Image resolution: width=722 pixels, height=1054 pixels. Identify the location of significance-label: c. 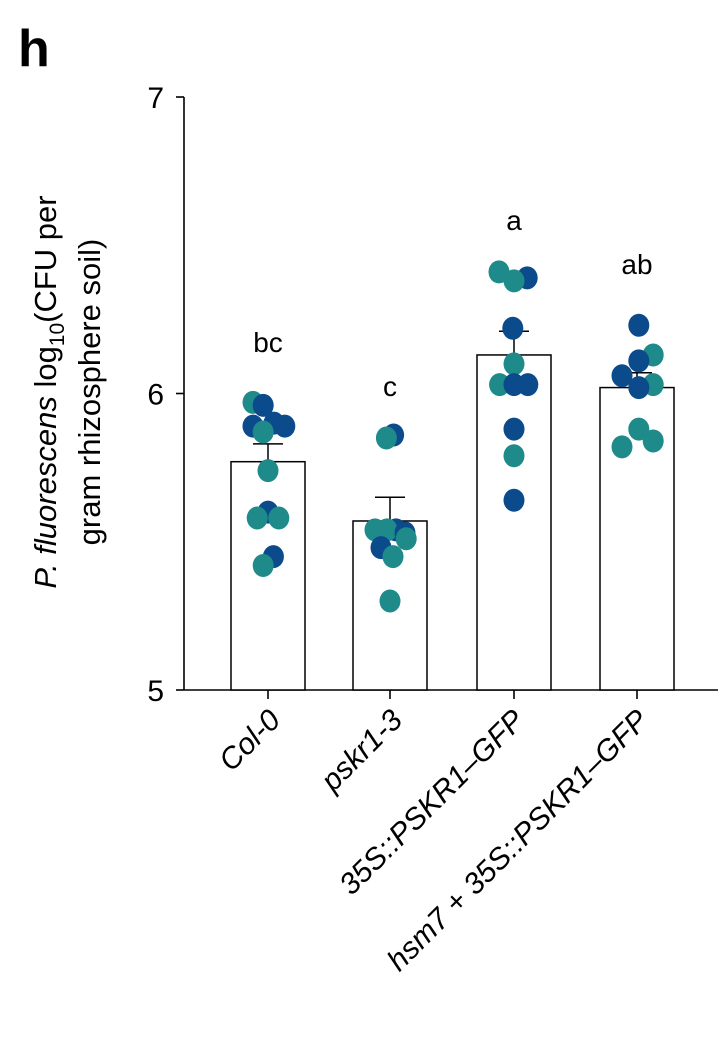
(390, 386).